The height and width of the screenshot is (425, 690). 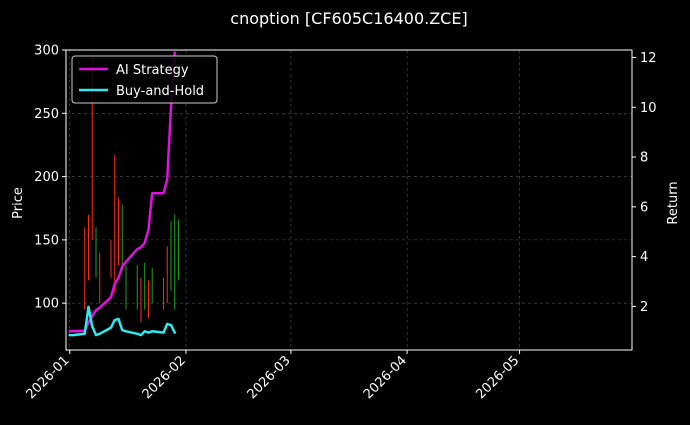 I want to click on right-tick-label: 6, so click(x=644, y=207).